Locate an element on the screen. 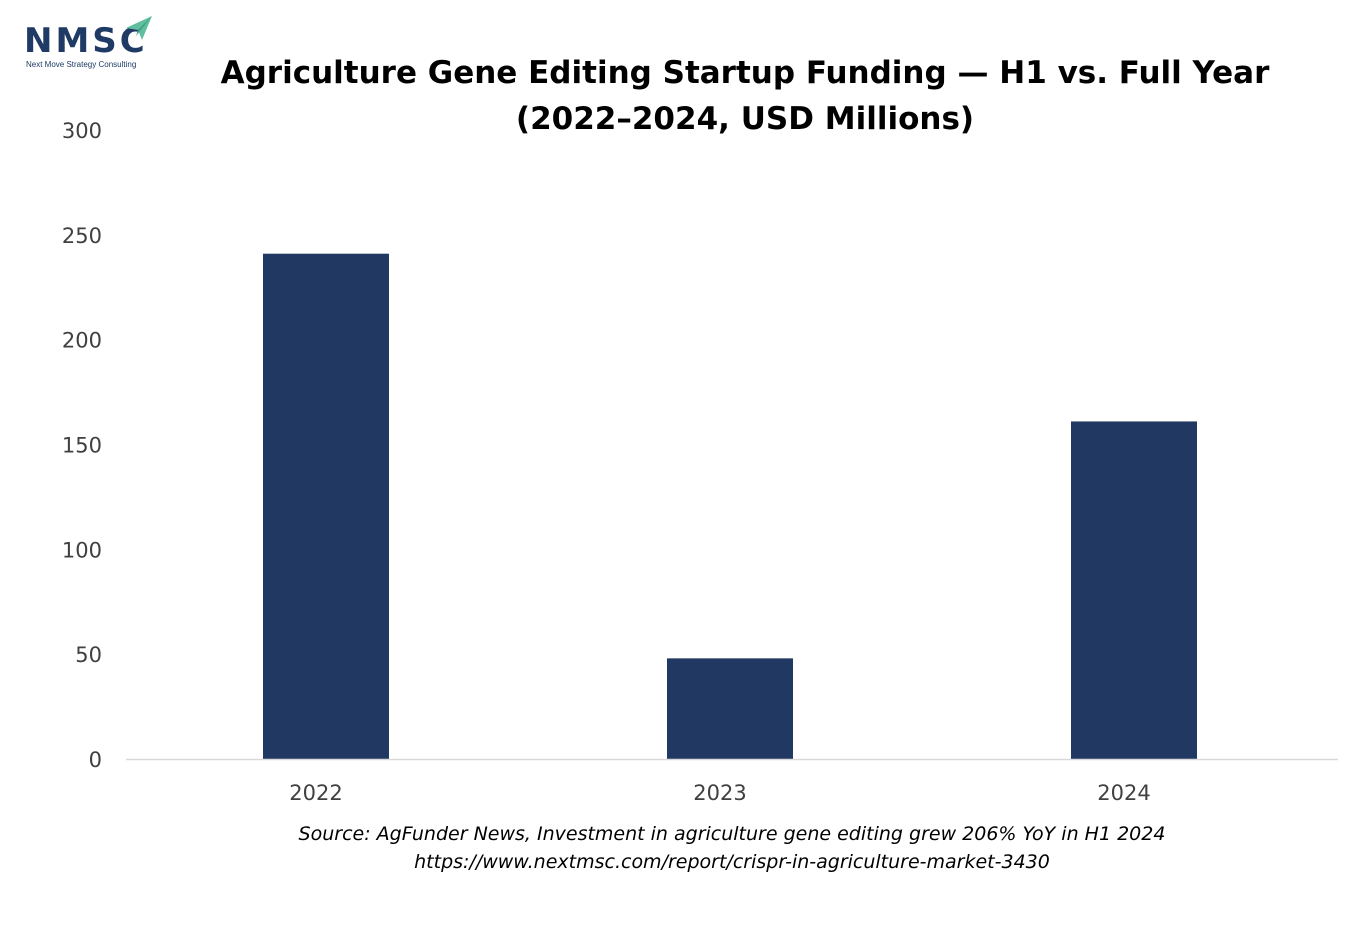 Image resolution: width=1368 pixels, height=934 pixels. y-tick-label: 0 is located at coordinates (95, 760).